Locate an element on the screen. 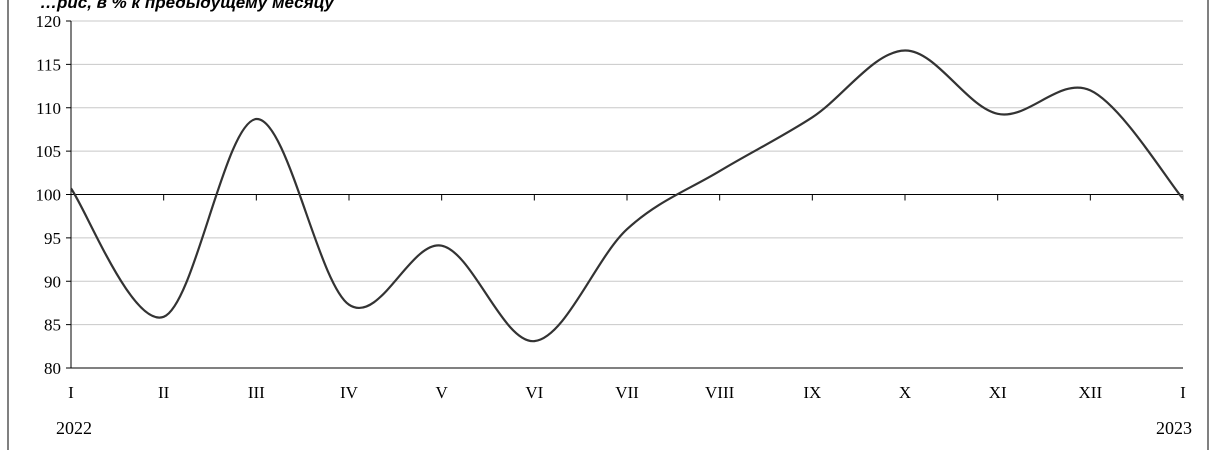  y-tick-label-105: 105 is located at coordinates (49, 151).